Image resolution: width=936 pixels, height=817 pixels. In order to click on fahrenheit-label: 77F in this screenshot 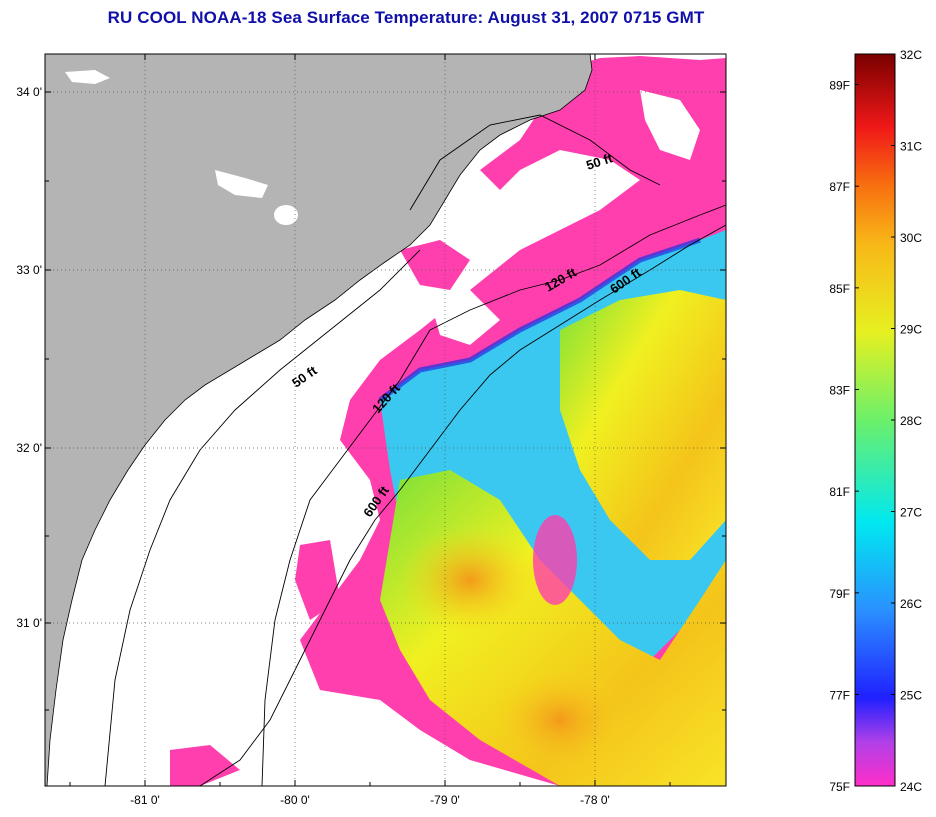, I will do `click(839, 696)`.